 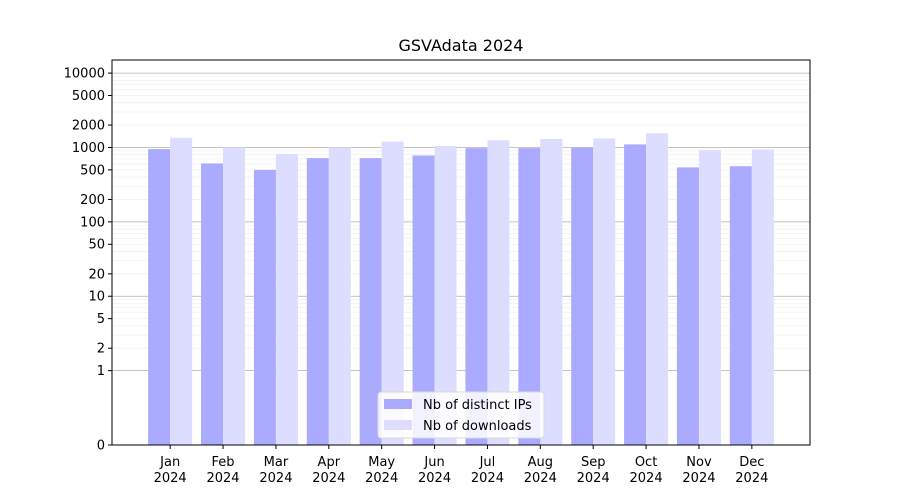 What do you see at coordinates (84, 74) in the screenshot?
I see `y-tick-label: 10000` at bounding box center [84, 74].